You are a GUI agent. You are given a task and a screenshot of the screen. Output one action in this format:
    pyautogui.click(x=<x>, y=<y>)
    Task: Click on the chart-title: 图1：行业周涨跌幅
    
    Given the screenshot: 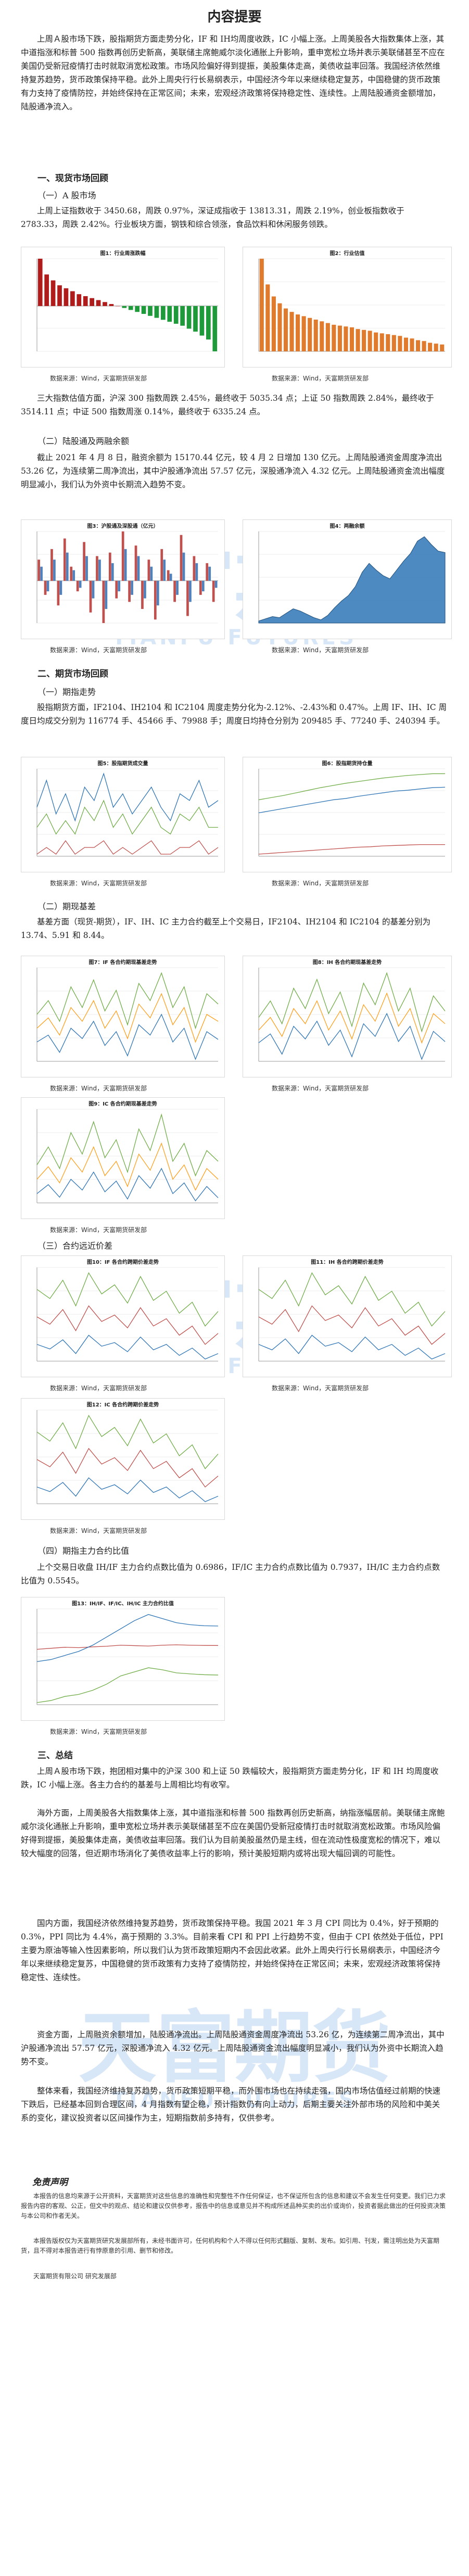 What is the action you would take?
    pyautogui.click(x=123, y=254)
    